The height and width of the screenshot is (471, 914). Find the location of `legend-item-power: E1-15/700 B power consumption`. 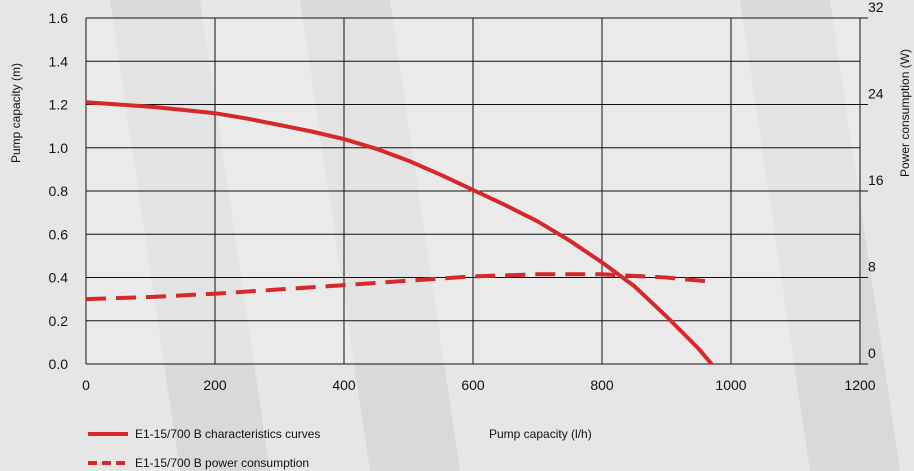

legend-item-power: E1-15/700 B power consumption is located at coordinates (222, 463).